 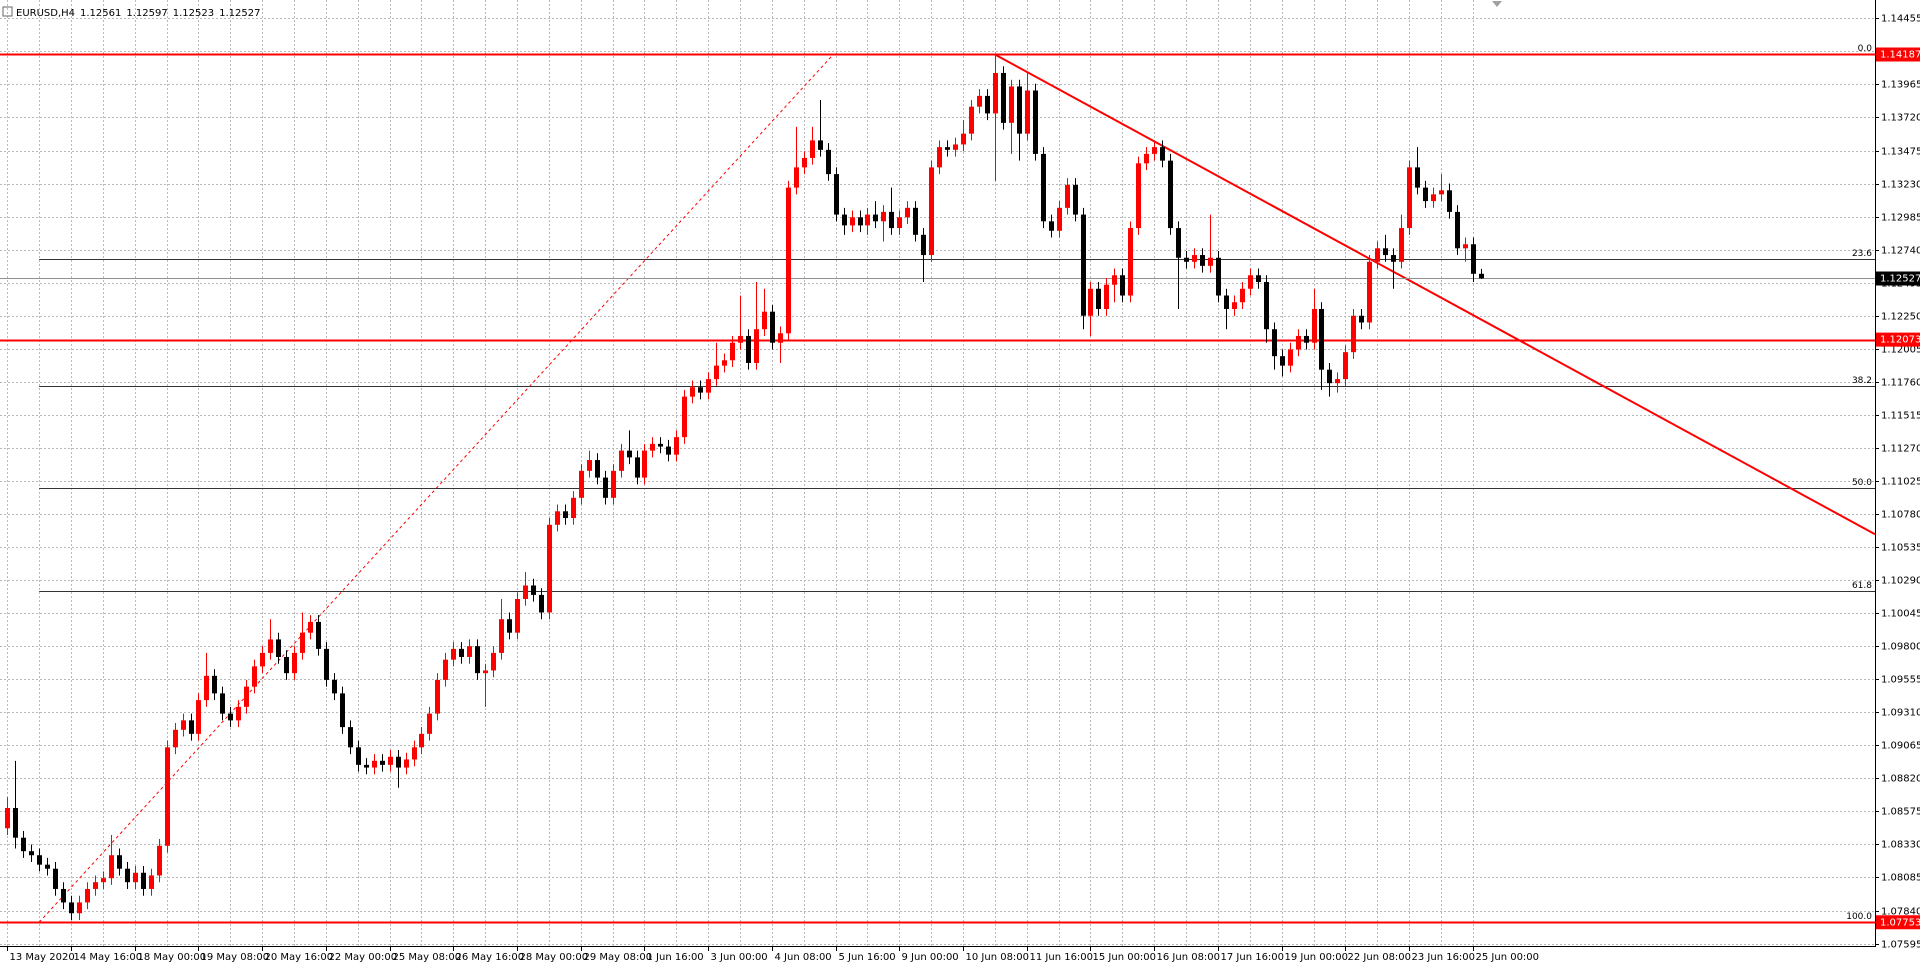 What do you see at coordinates (1189, 957) in the screenshot?
I see `x-tick-label: 16 Jun 08:00` at bounding box center [1189, 957].